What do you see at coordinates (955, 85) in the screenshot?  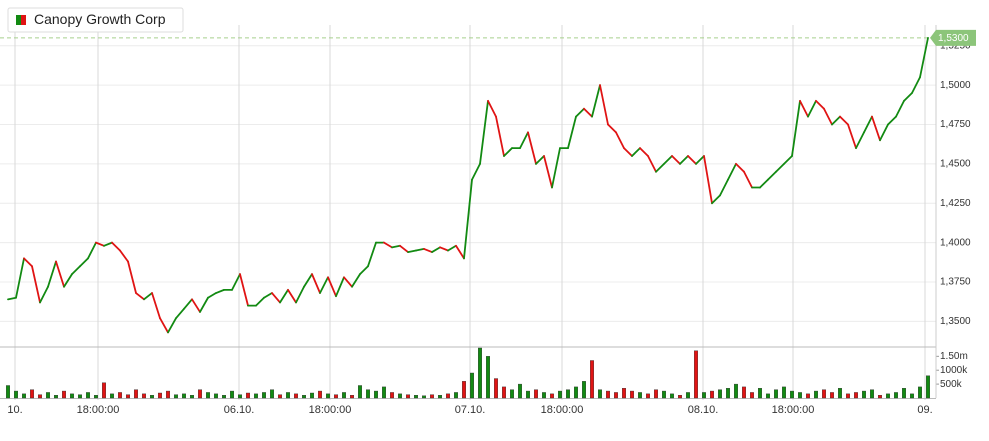 I see `y-tick-label: 1,5000` at bounding box center [955, 85].